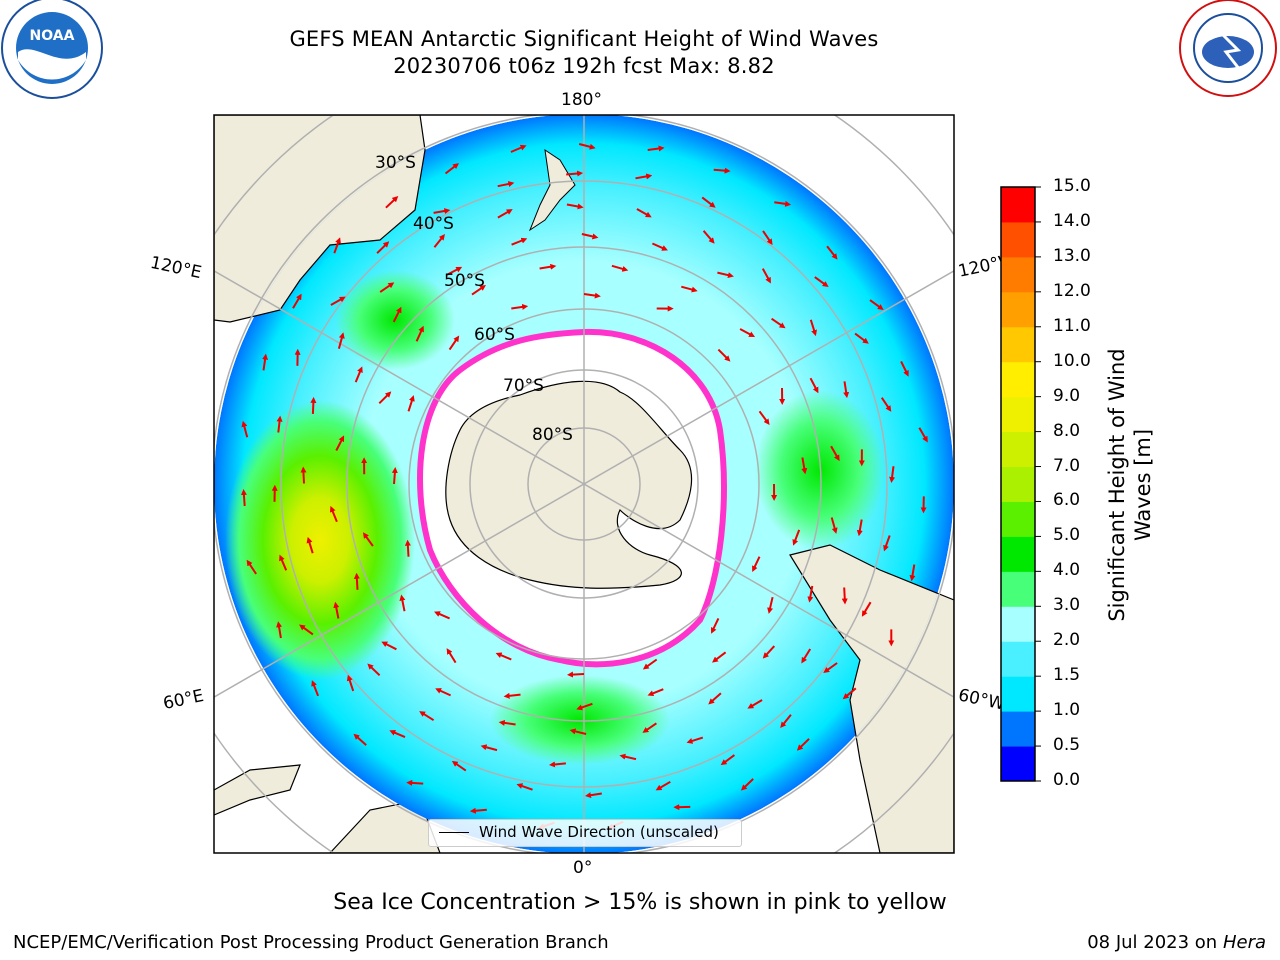 This screenshot has height=960, width=1280. What do you see at coordinates (1072, 290) in the screenshot?
I see `colorbar-tick-label: 12.0` at bounding box center [1072, 290].